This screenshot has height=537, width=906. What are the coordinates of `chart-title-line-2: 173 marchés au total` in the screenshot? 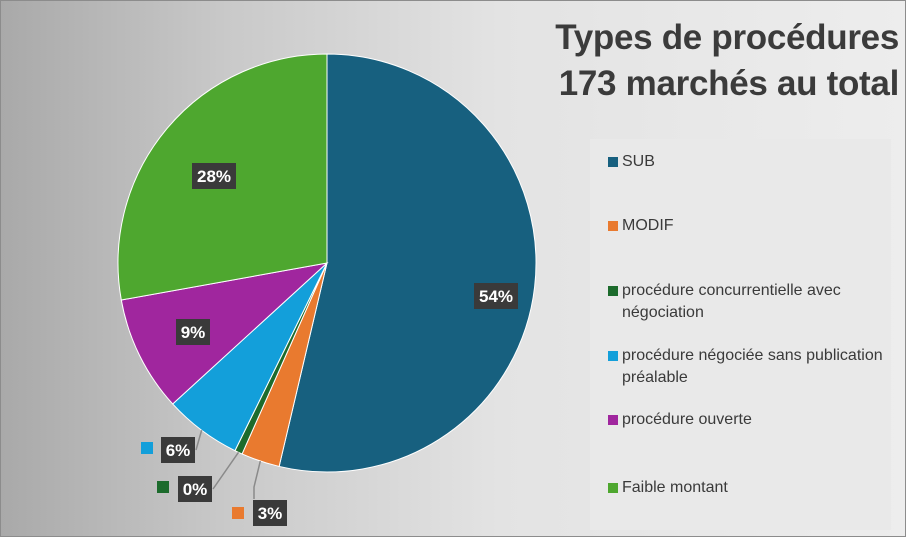 It's located at (729, 83).